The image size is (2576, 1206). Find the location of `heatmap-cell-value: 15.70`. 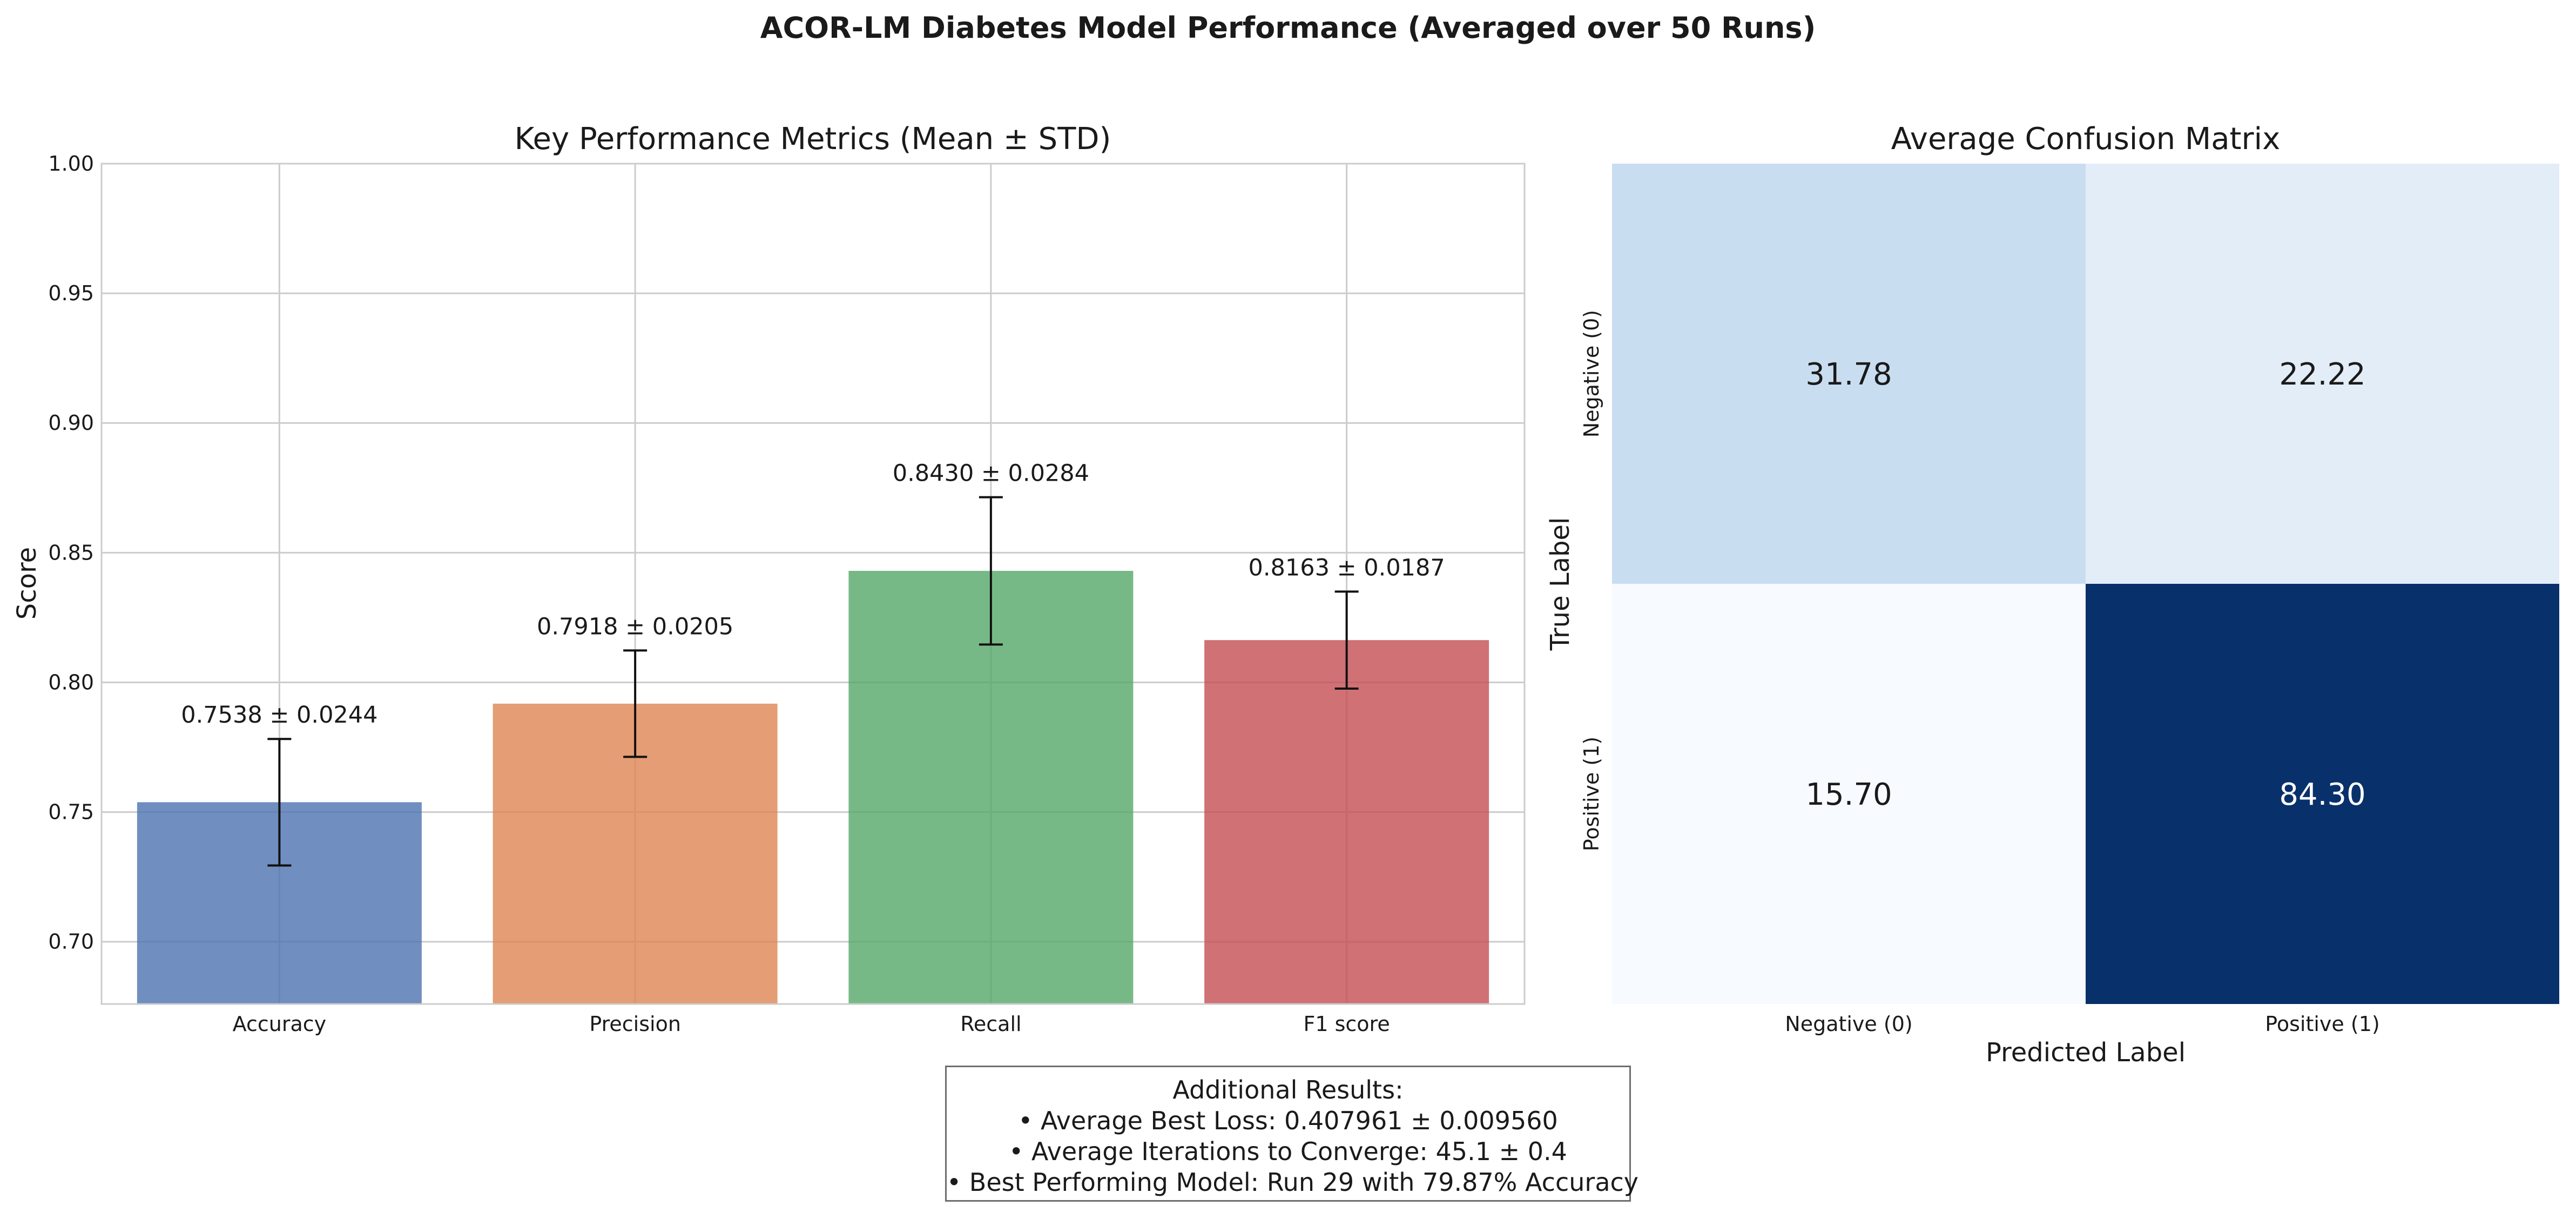

heatmap-cell-value: 15.70 is located at coordinates (1848, 795).